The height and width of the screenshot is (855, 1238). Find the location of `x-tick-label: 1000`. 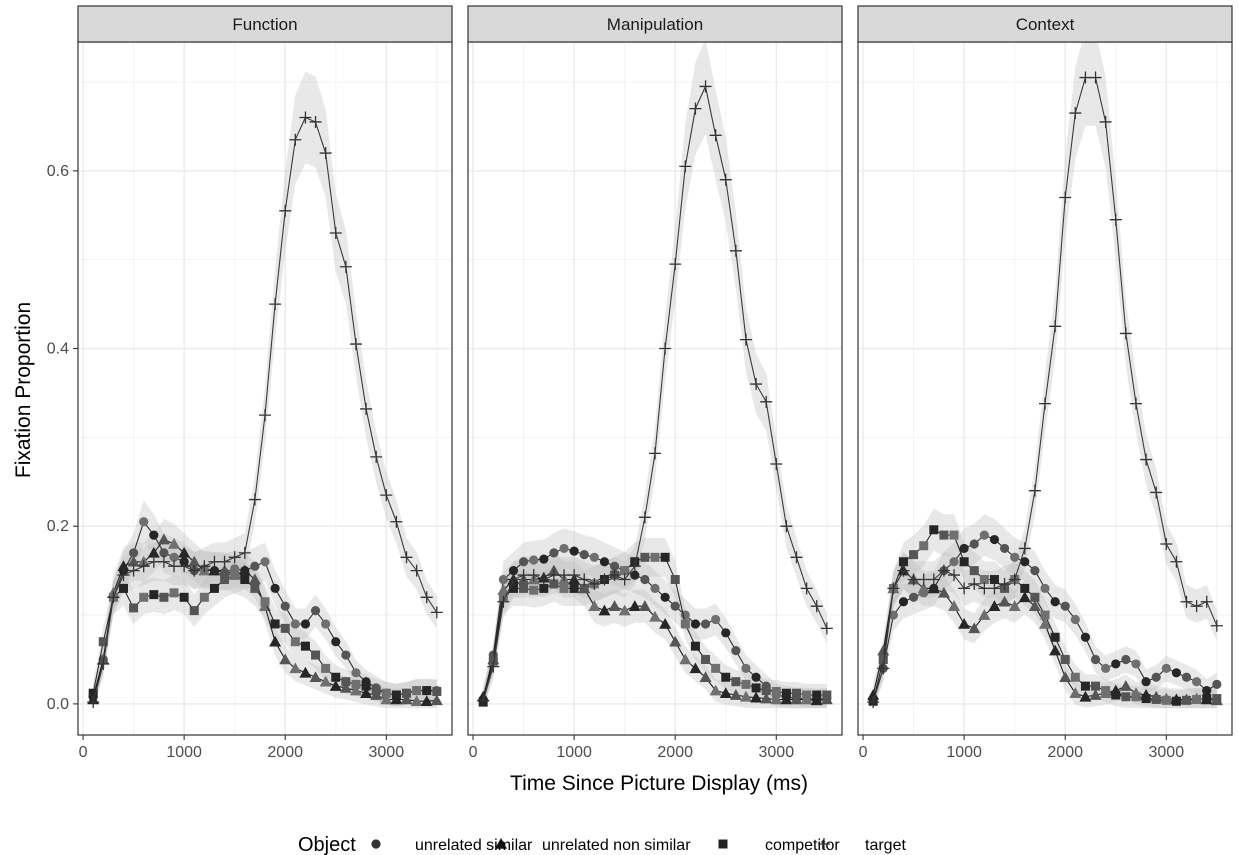

x-tick-label: 1000 is located at coordinates (964, 752).